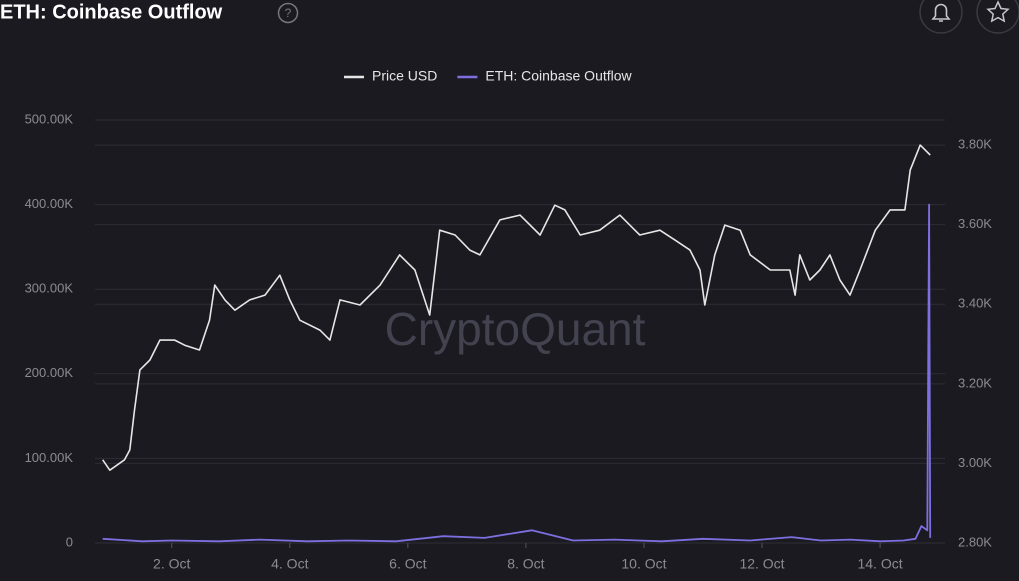 Image resolution: width=1019 pixels, height=581 pixels. Describe the element at coordinates (404, 76) in the screenshot. I see `legend-label: Price USD` at that location.